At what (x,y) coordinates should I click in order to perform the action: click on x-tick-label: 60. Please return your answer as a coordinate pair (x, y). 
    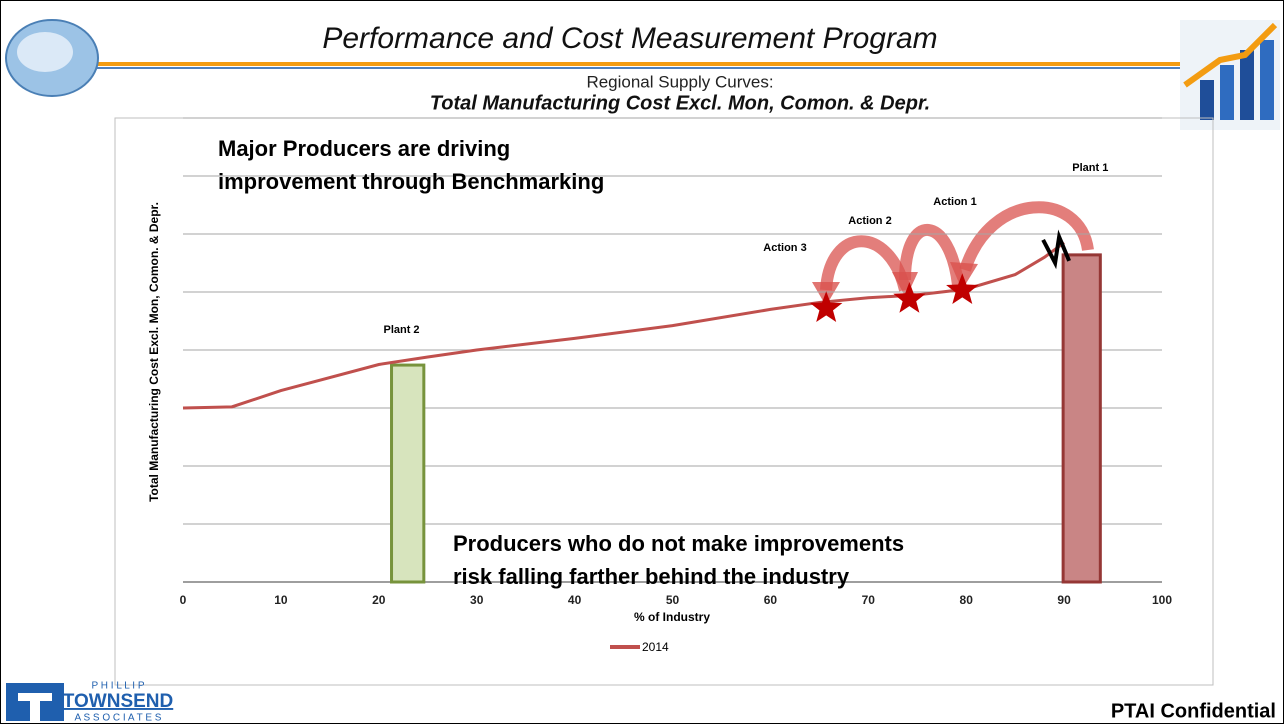
    Looking at the image, I should click on (771, 600).